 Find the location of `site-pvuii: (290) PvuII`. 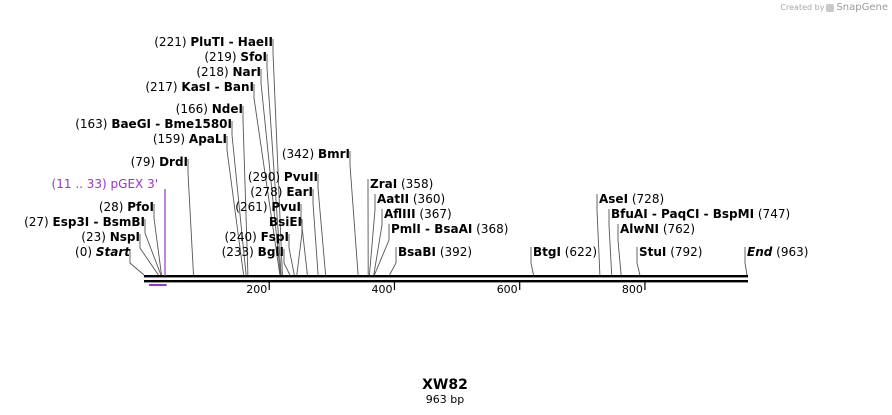

site-pvuii: (290) PvuII is located at coordinates (283, 177).